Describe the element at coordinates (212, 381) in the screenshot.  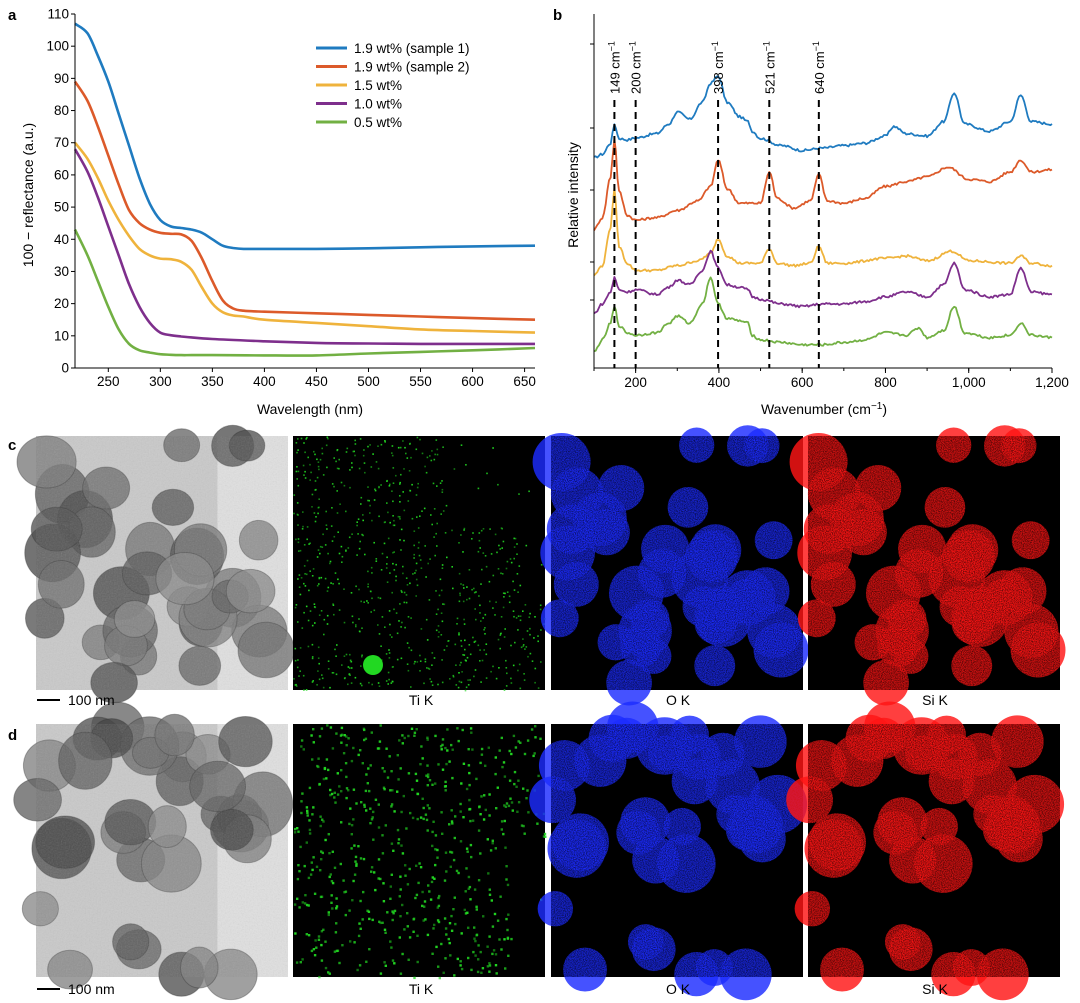
I see `x-tick-label: 350` at that location.